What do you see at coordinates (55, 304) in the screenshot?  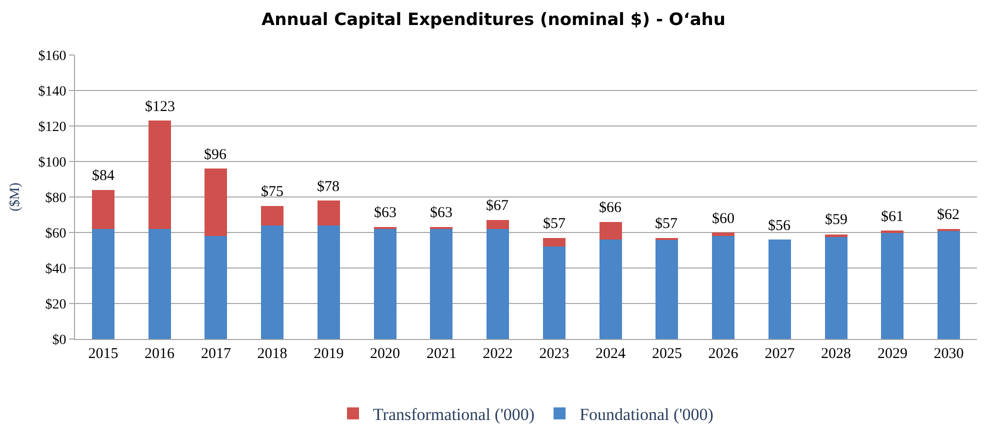 I see `y-tick-label: $20` at bounding box center [55, 304].